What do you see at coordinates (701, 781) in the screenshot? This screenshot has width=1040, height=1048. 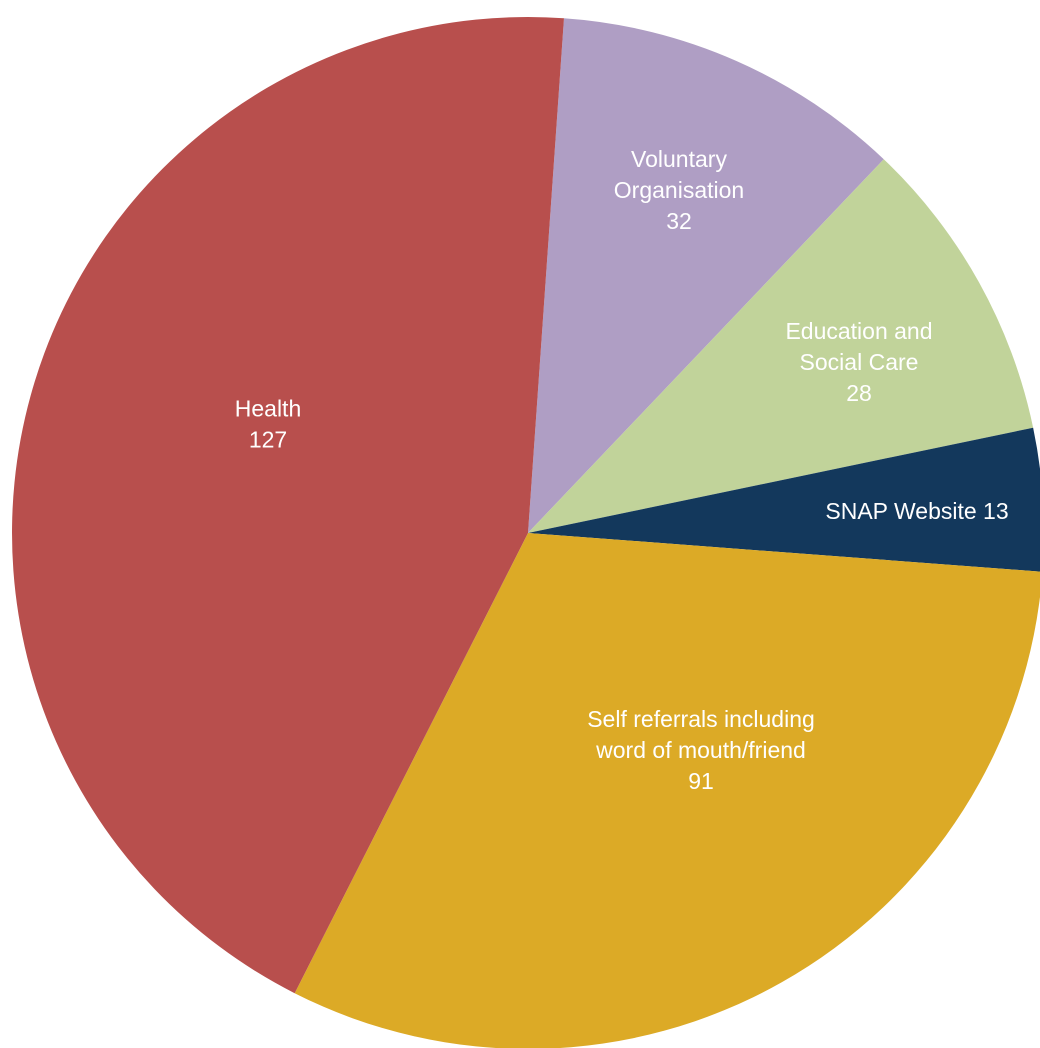 I see `slice-value-self-referrals-including: 91` at bounding box center [701, 781].